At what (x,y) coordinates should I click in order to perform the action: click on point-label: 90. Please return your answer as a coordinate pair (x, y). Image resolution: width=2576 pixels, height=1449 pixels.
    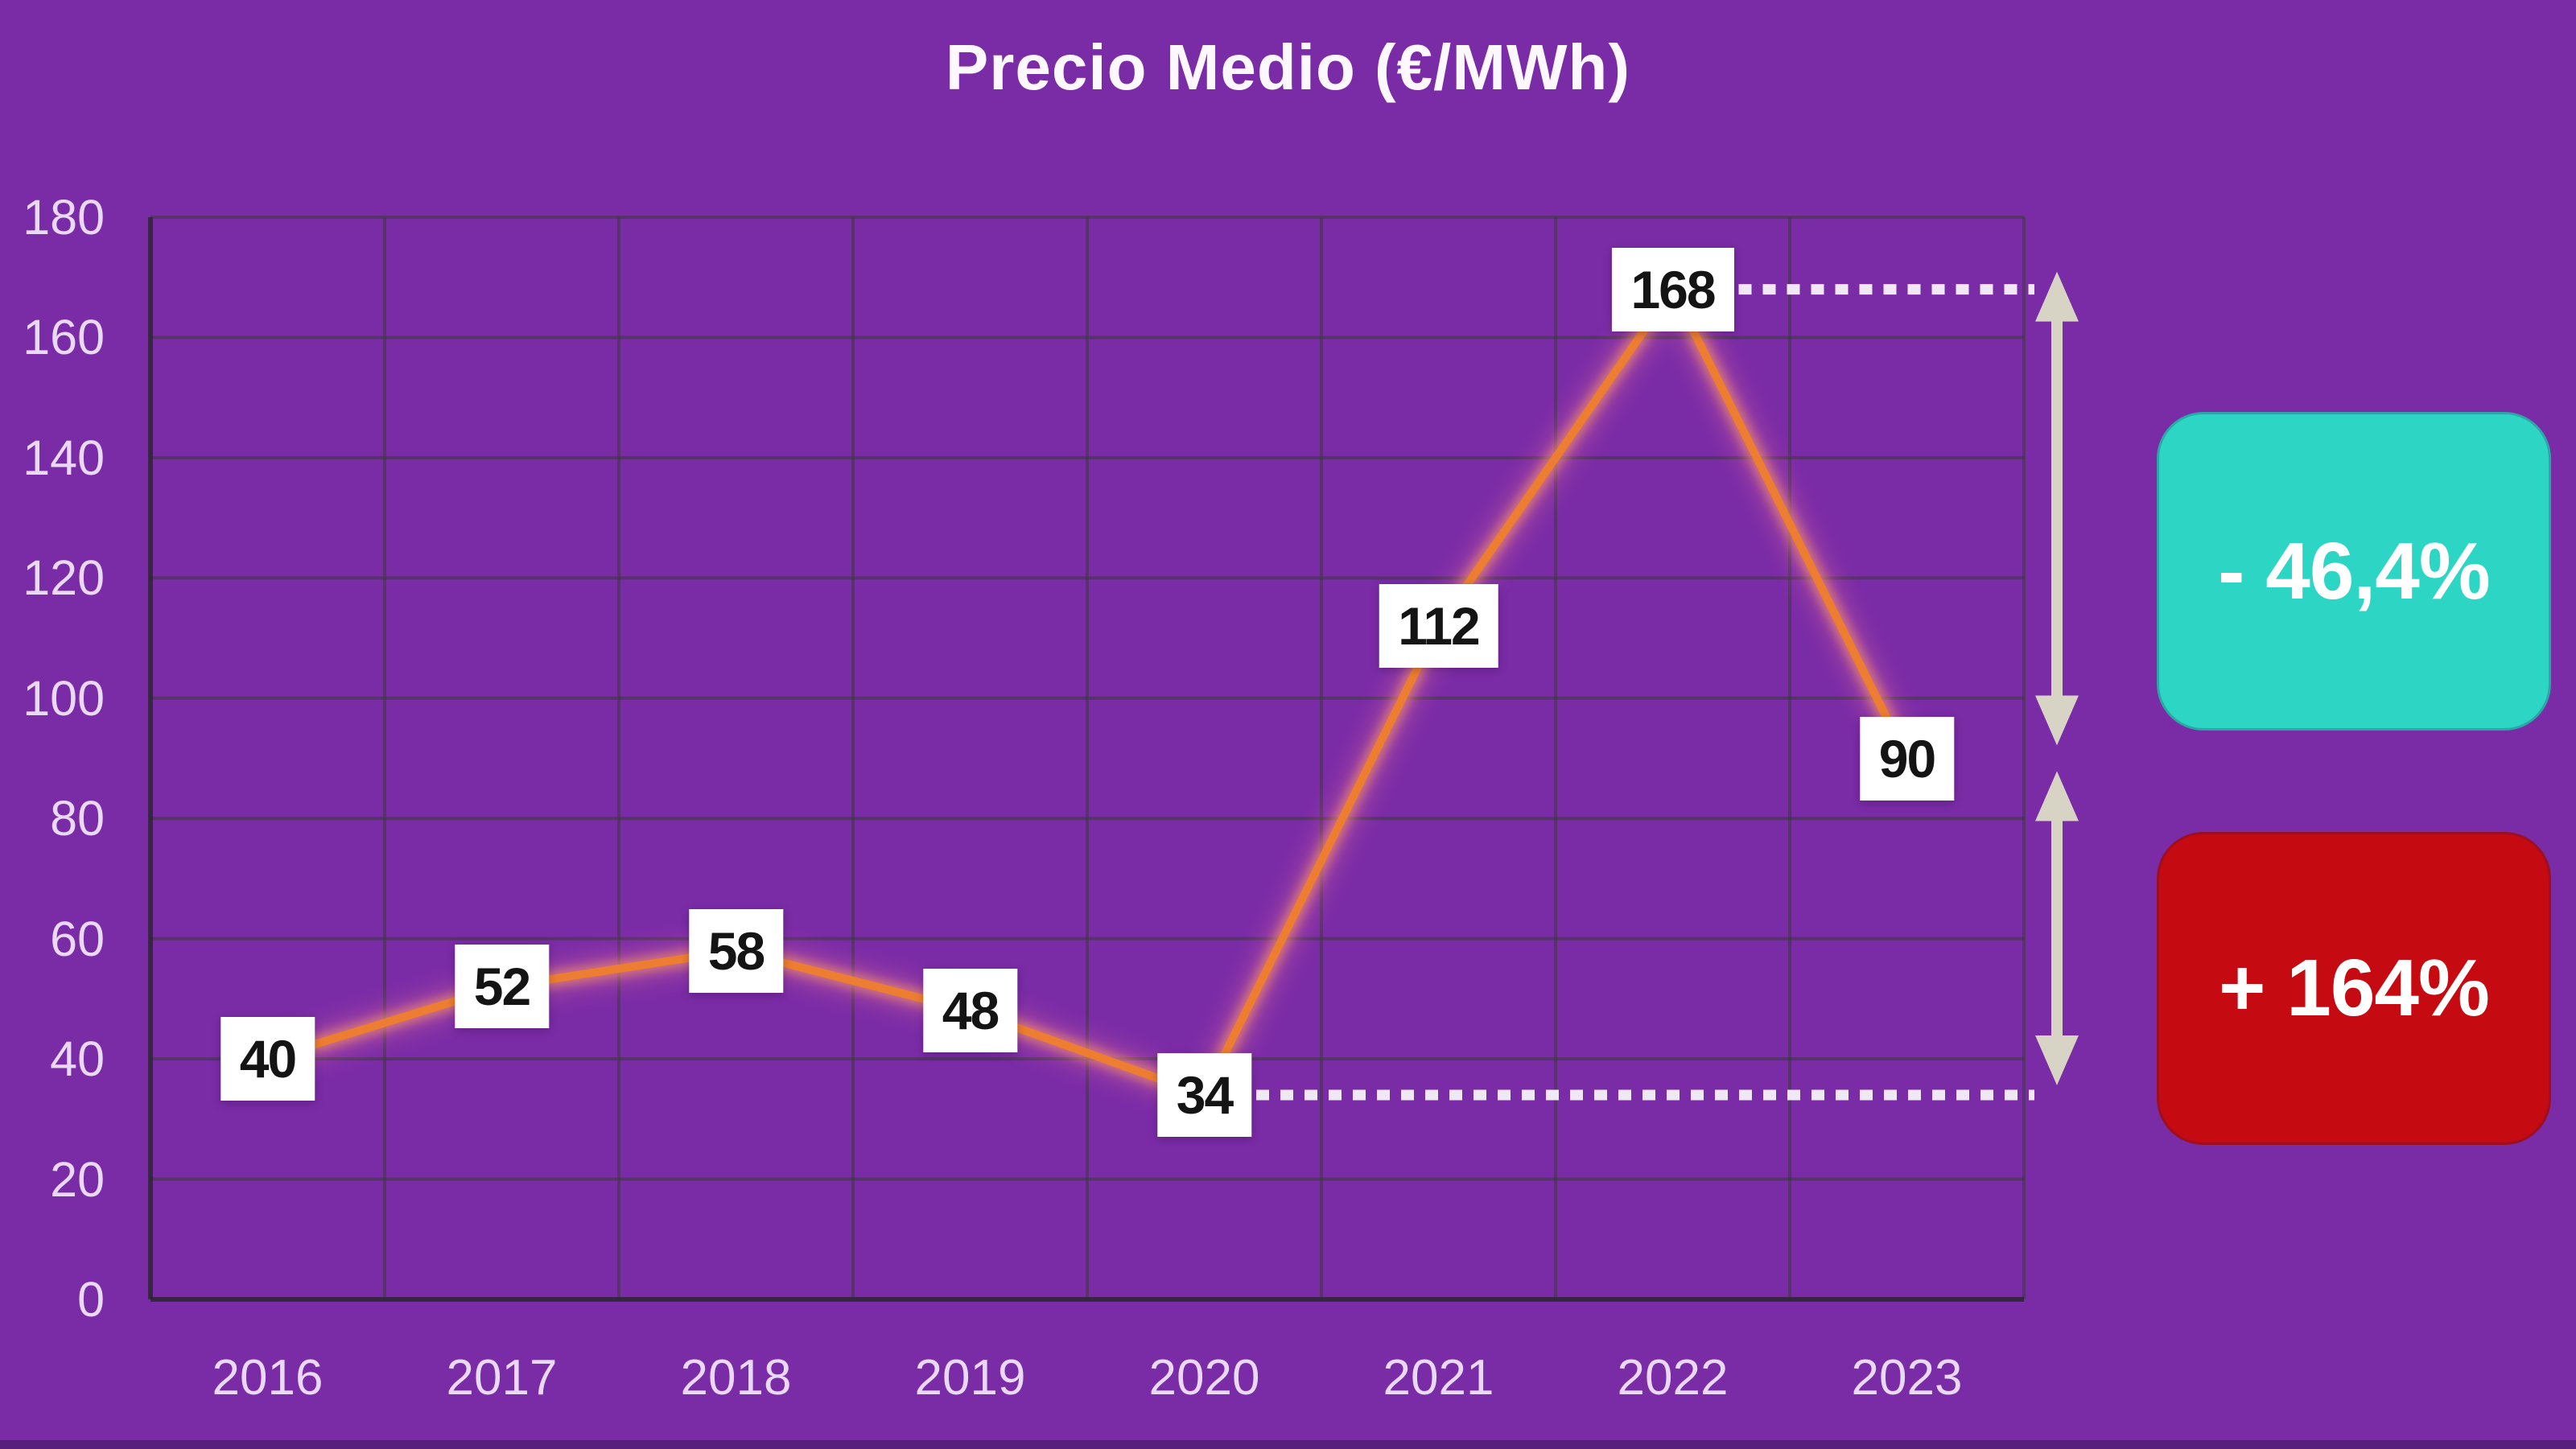
    Looking at the image, I should click on (1907, 758).